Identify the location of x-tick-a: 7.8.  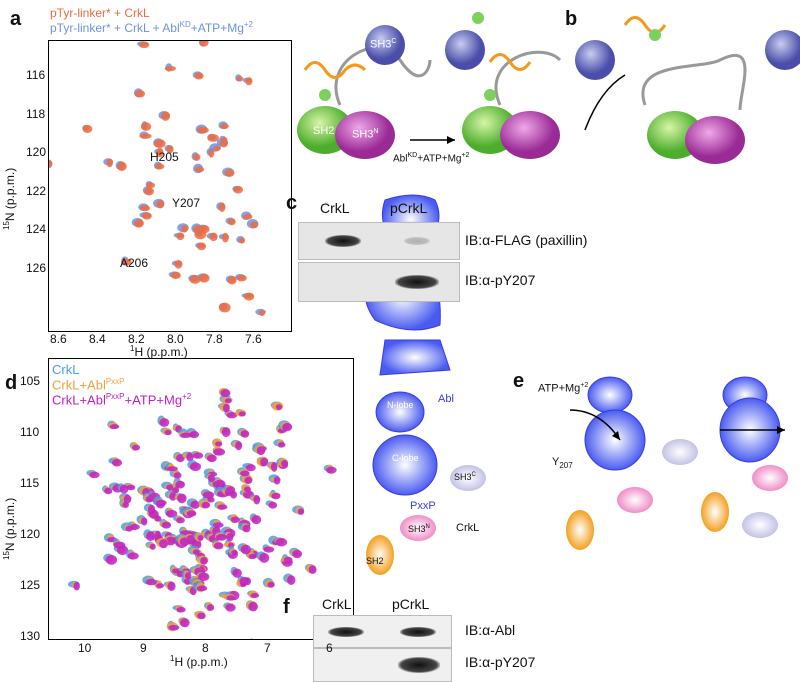
(214, 339).